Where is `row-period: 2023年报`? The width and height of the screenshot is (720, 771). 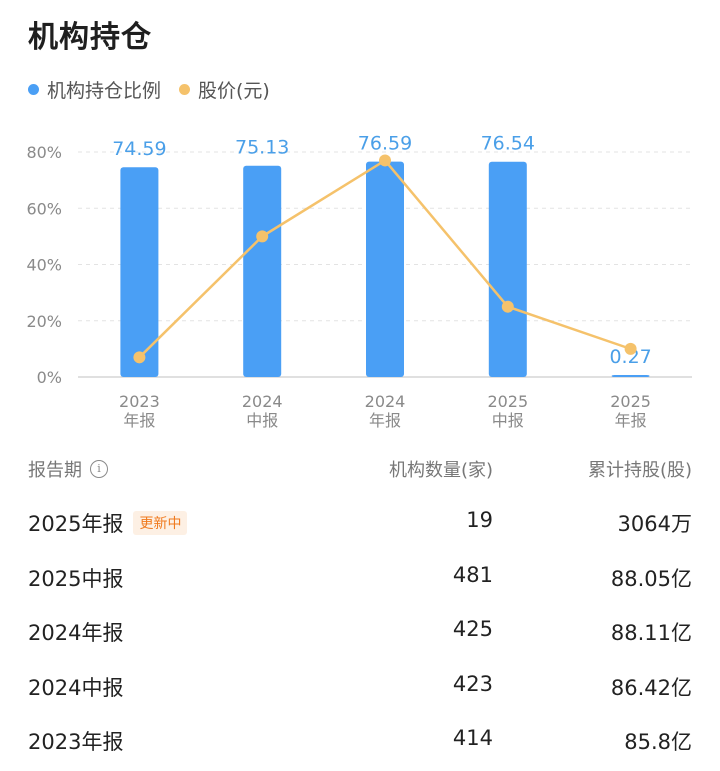 row-period: 2023年报 is located at coordinates (76, 742).